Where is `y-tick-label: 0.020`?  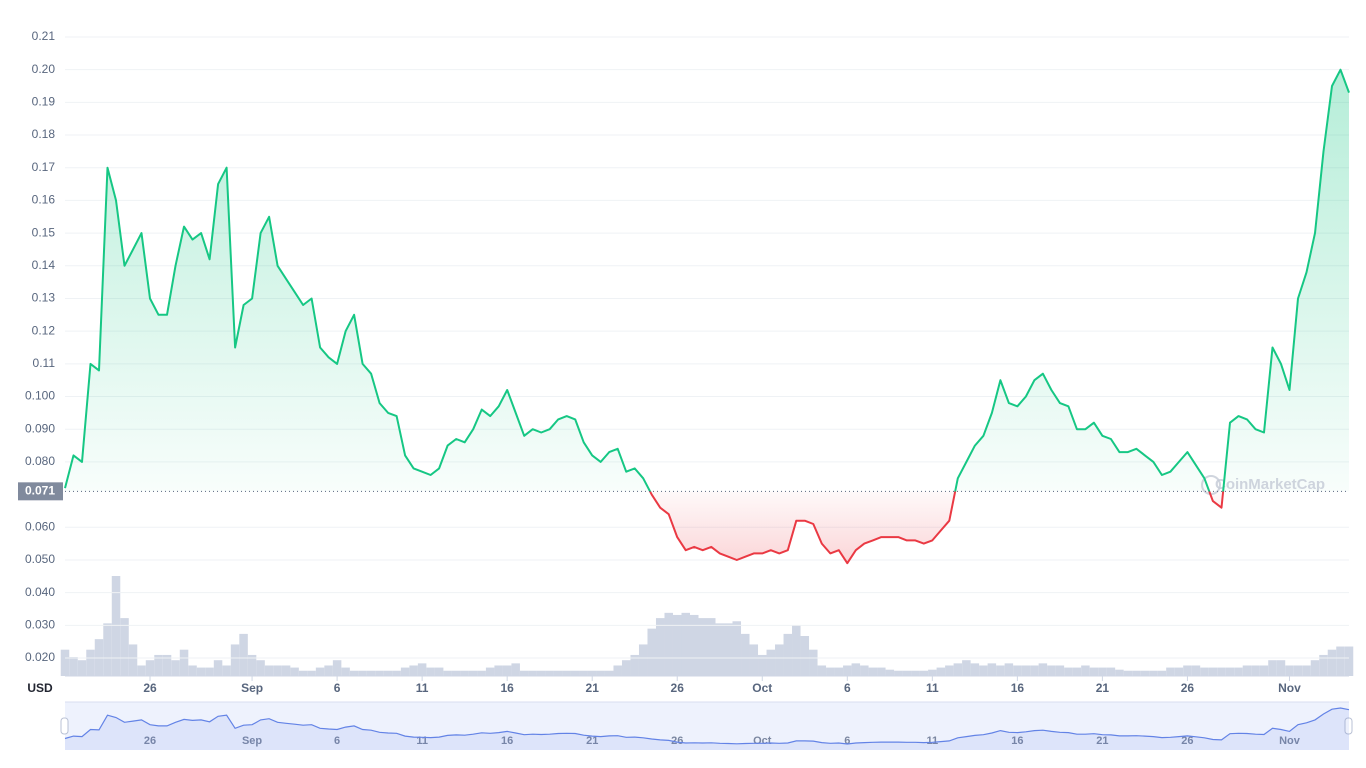
y-tick-label: 0.020 is located at coordinates (40, 657).